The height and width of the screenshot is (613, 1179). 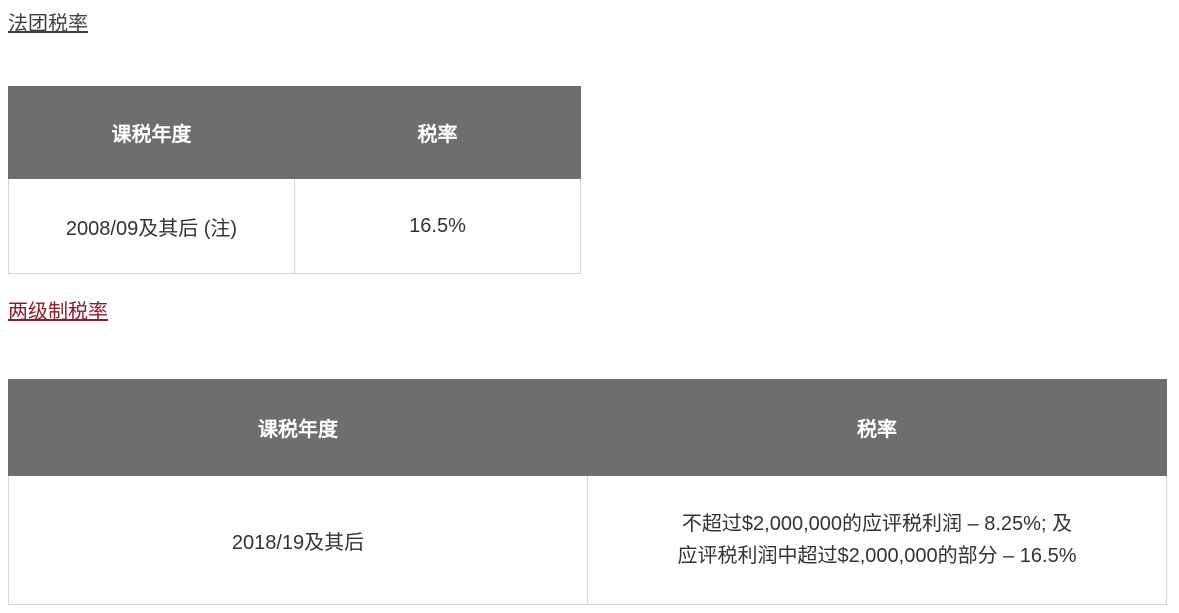 I want to click on two-tier-heading-line: 两级制税率, so click(x=587, y=312).